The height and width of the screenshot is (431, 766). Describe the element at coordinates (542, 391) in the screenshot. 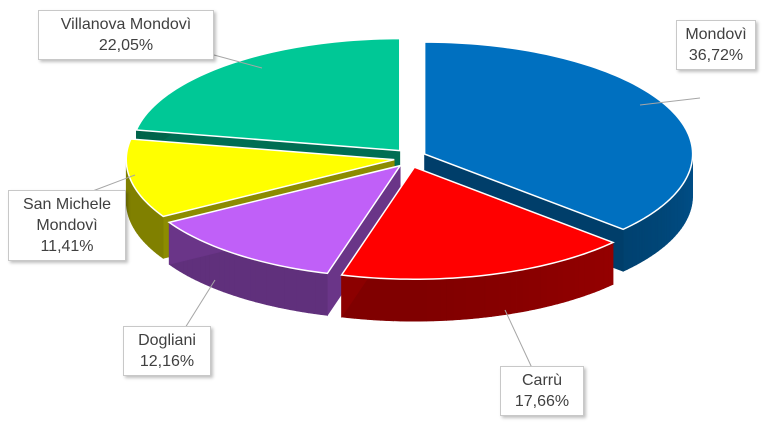

I see `data-label: Carrù 17,66%` at that location.